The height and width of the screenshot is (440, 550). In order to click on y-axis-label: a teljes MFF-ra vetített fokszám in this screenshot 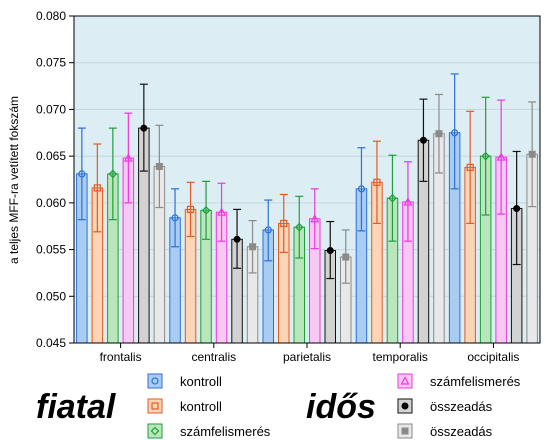, I will do `click(14, 180)`.